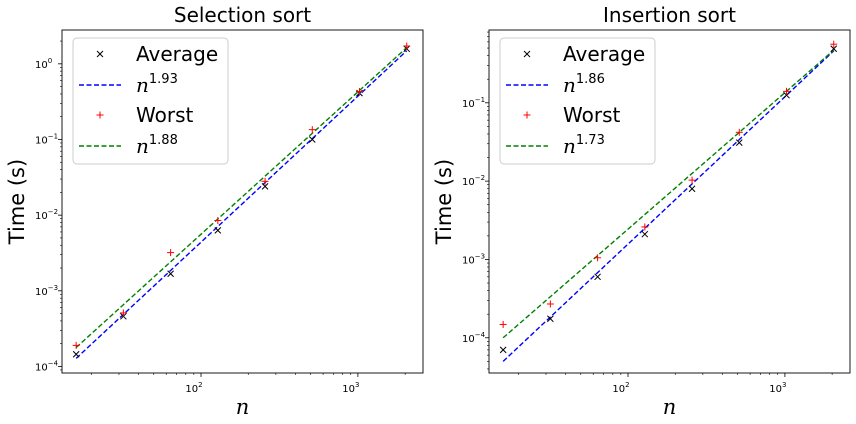 This screenshot has width=856, height=424. I want to click on selection-legend-label-2: Worst, so click(164, 115).